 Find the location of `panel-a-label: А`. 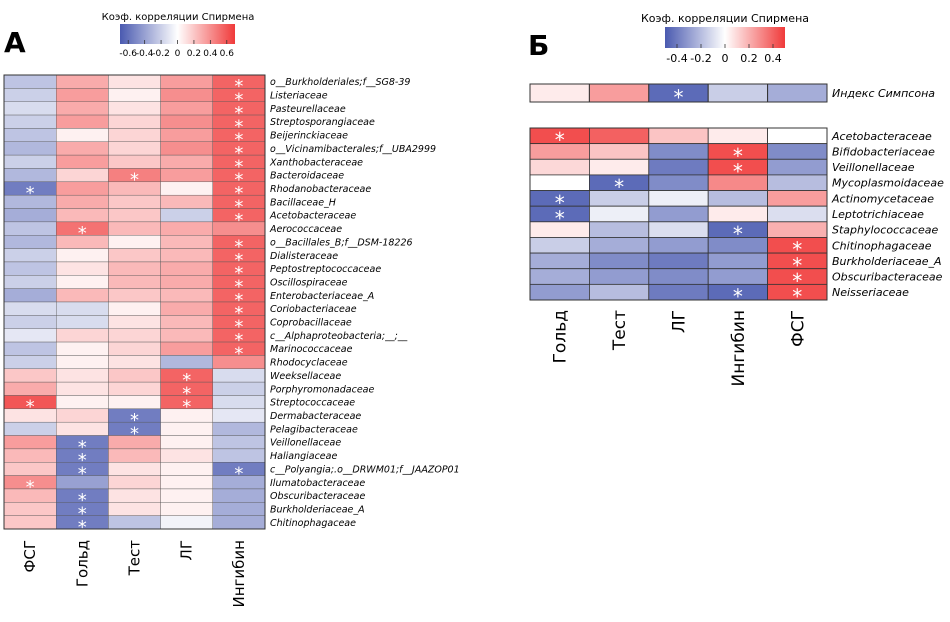

panel-a-label: А is located at coordinates (15, 42).